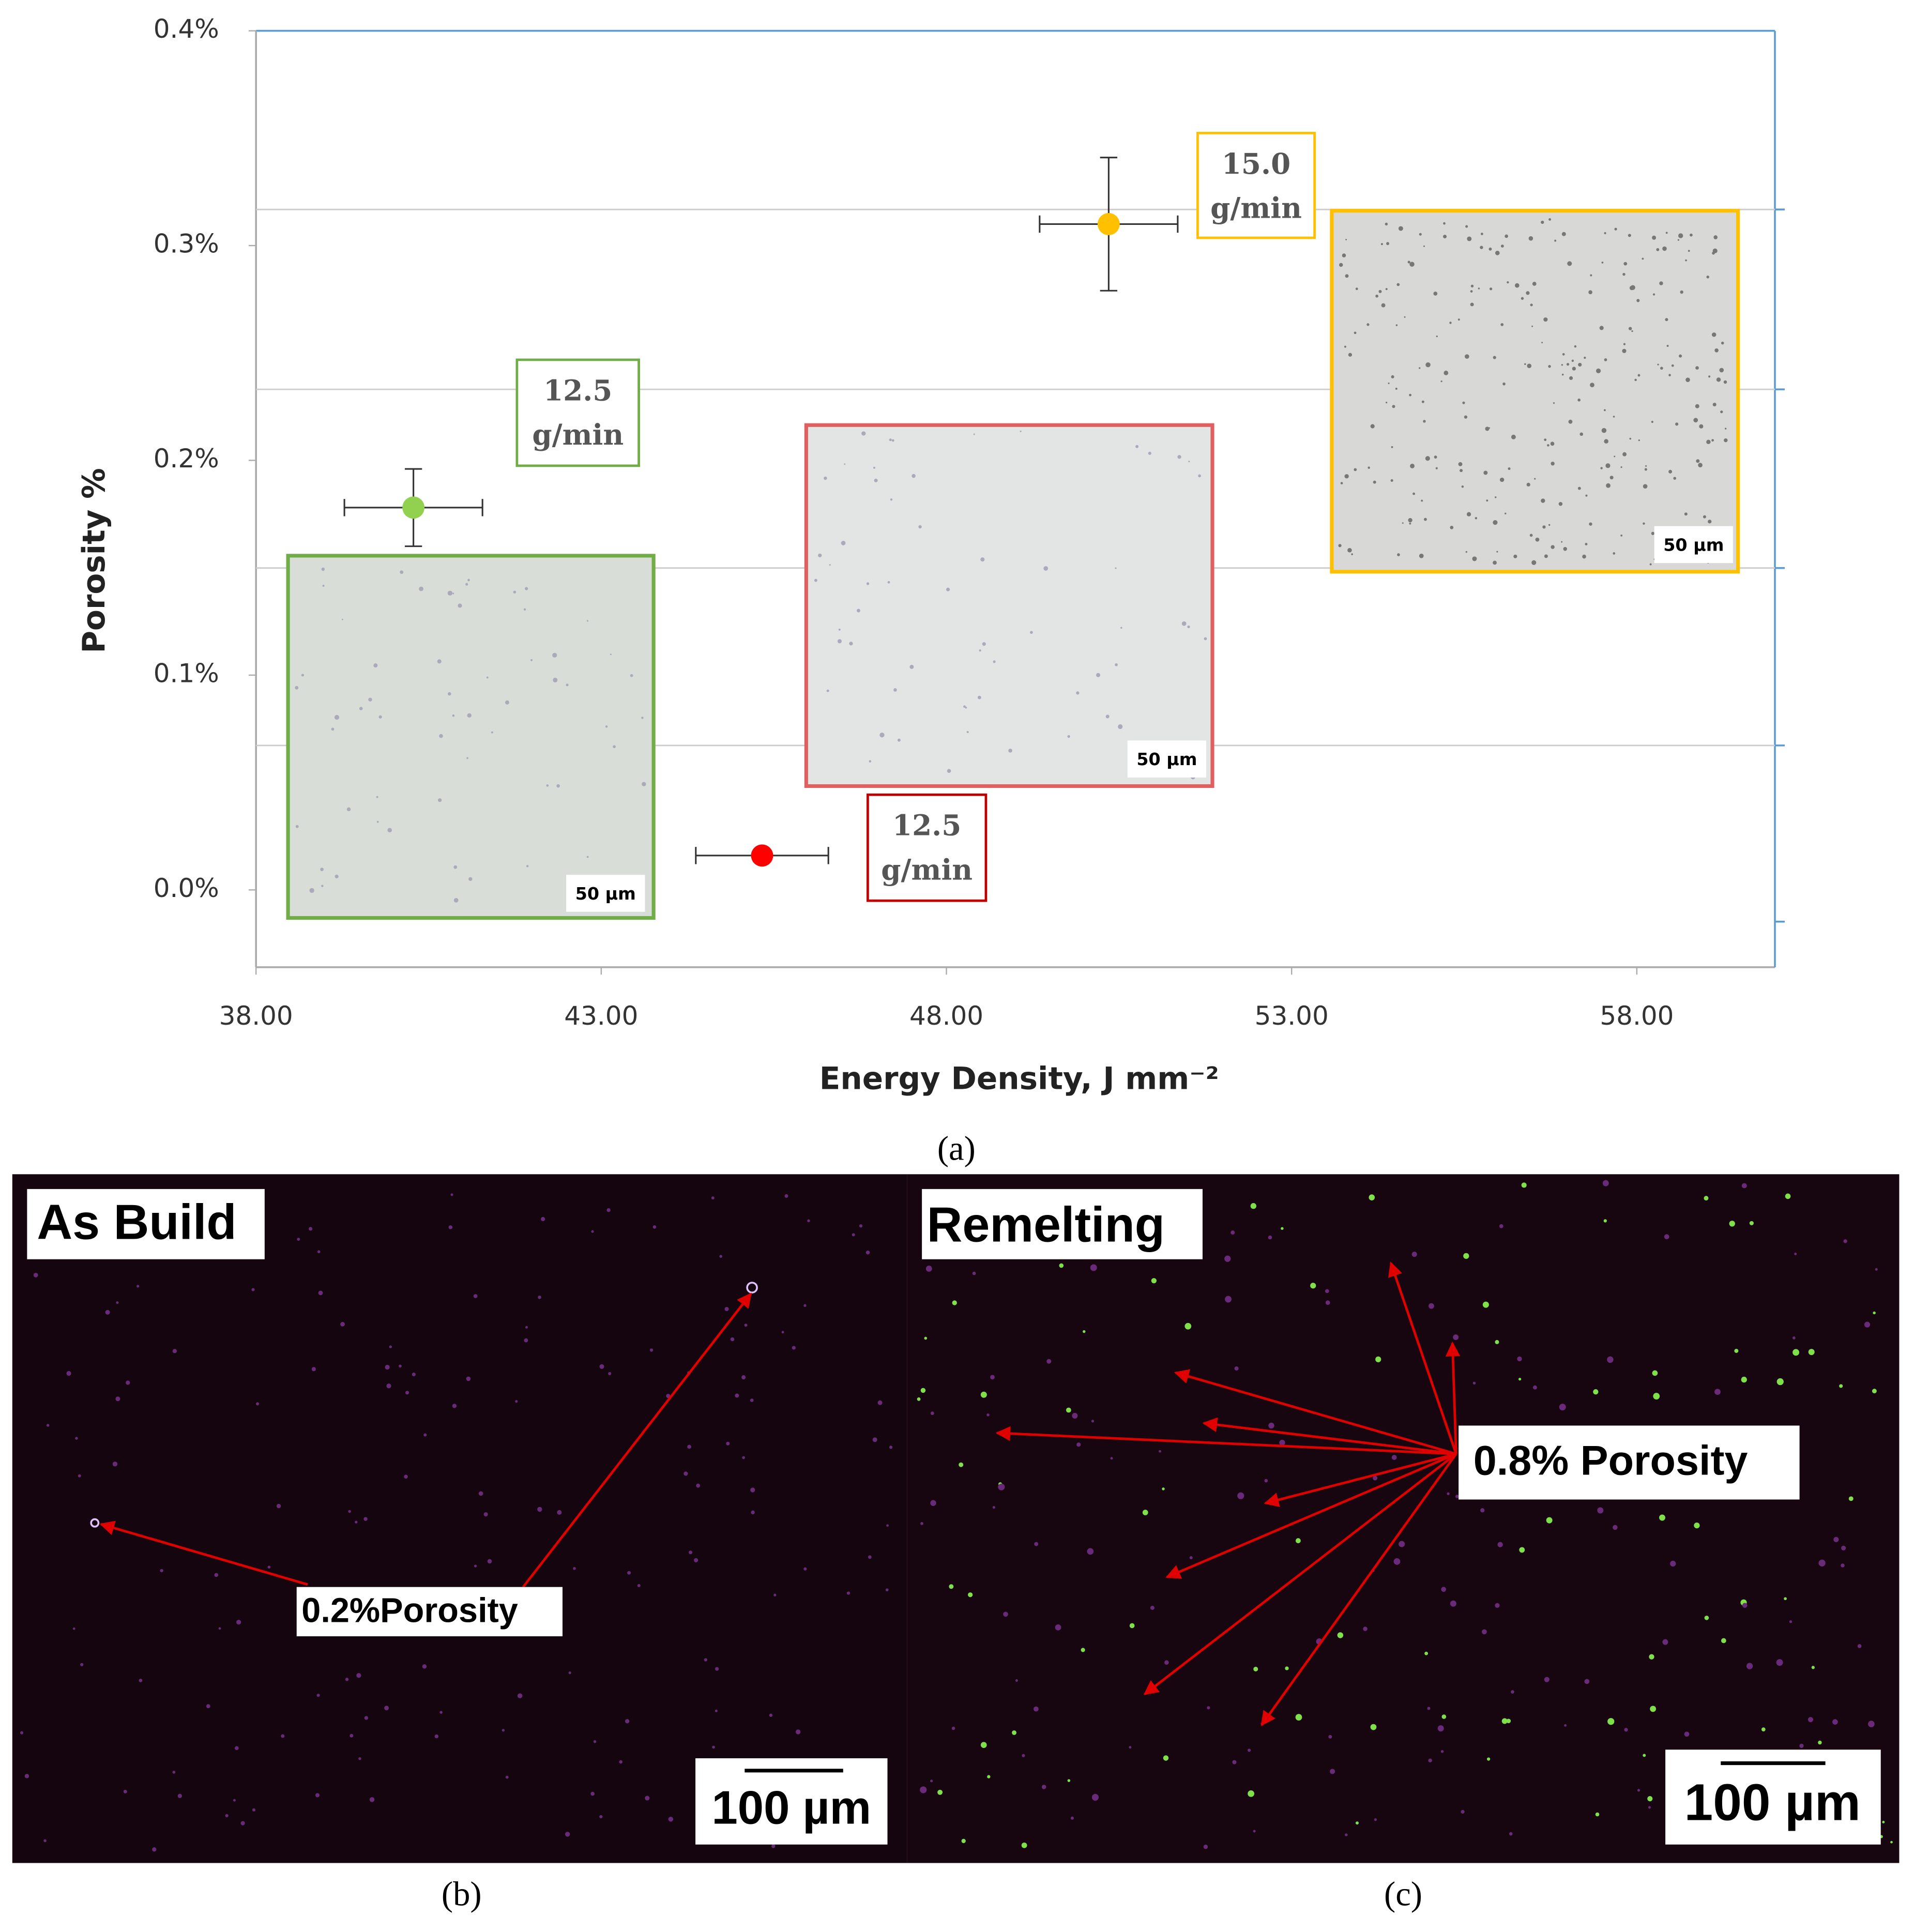  I want to click on panel-annotation: 0.2%Porosity, so click(409, 1611).